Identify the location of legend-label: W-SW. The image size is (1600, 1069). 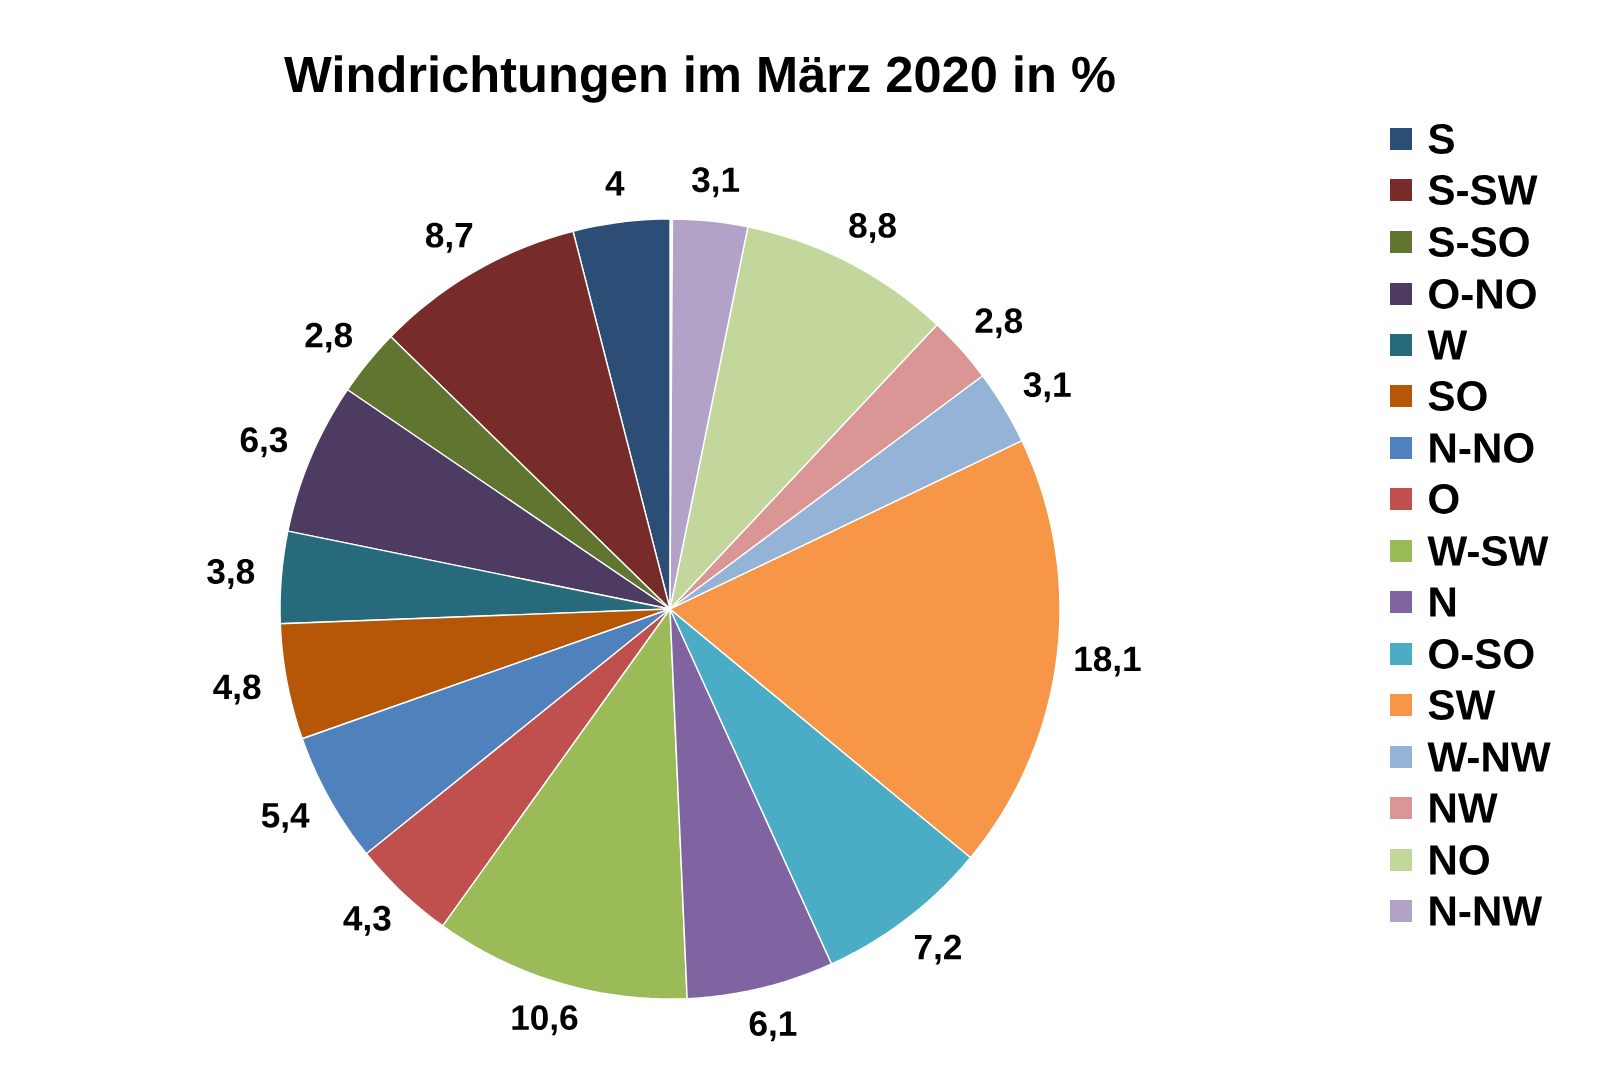
(1488, 551).